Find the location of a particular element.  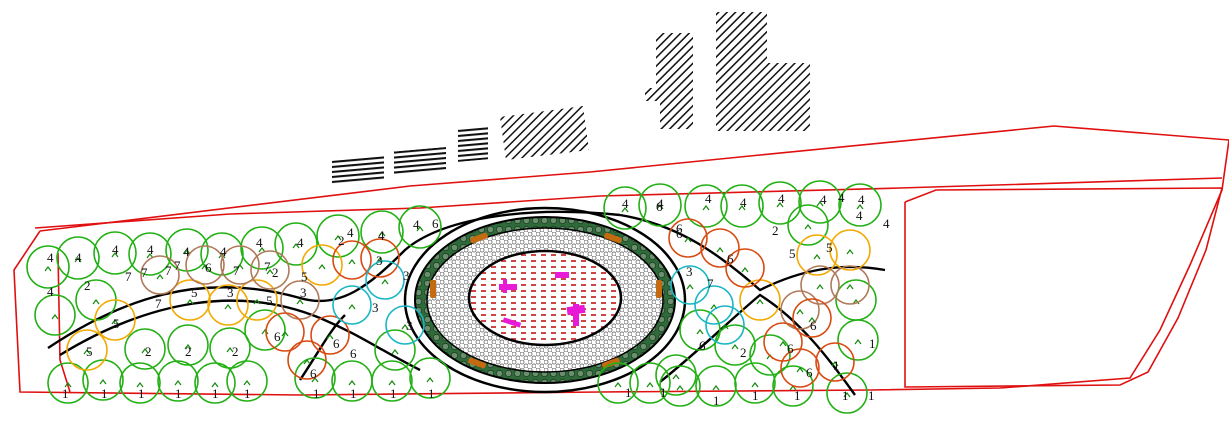

parking-boundary is located at coordinates (1064, 287).